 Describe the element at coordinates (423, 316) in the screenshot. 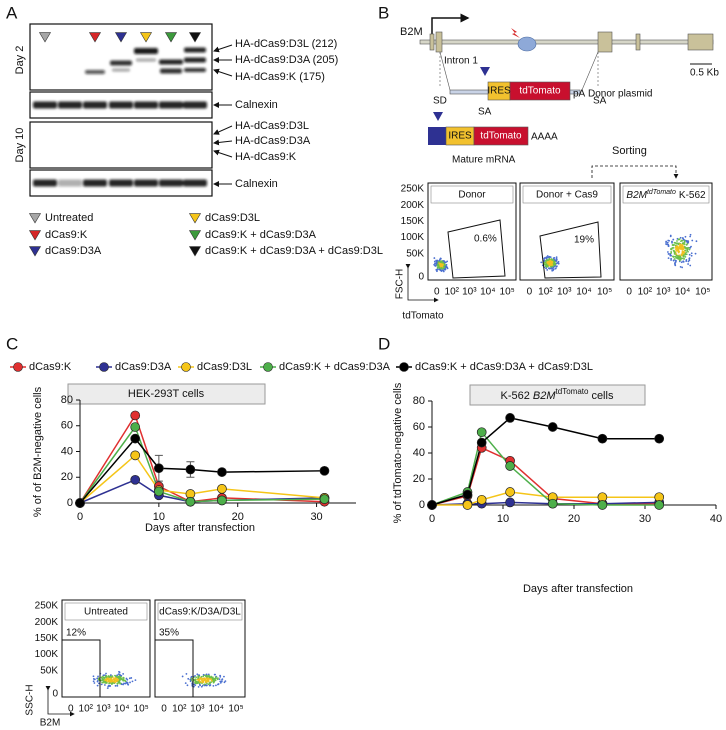

I see `flow-x-label: tdTomato` at that location.